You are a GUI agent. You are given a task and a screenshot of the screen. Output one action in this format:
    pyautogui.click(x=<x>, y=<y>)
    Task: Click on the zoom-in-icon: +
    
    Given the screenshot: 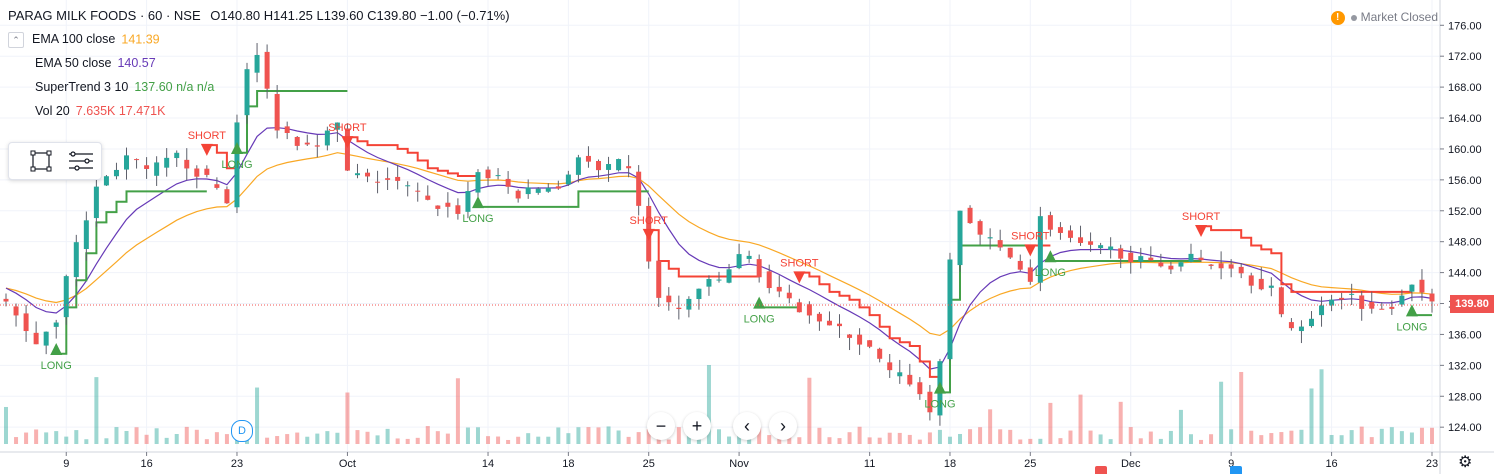 What is the action you would take?
    pyautogui.click(x=697, y=426)
    